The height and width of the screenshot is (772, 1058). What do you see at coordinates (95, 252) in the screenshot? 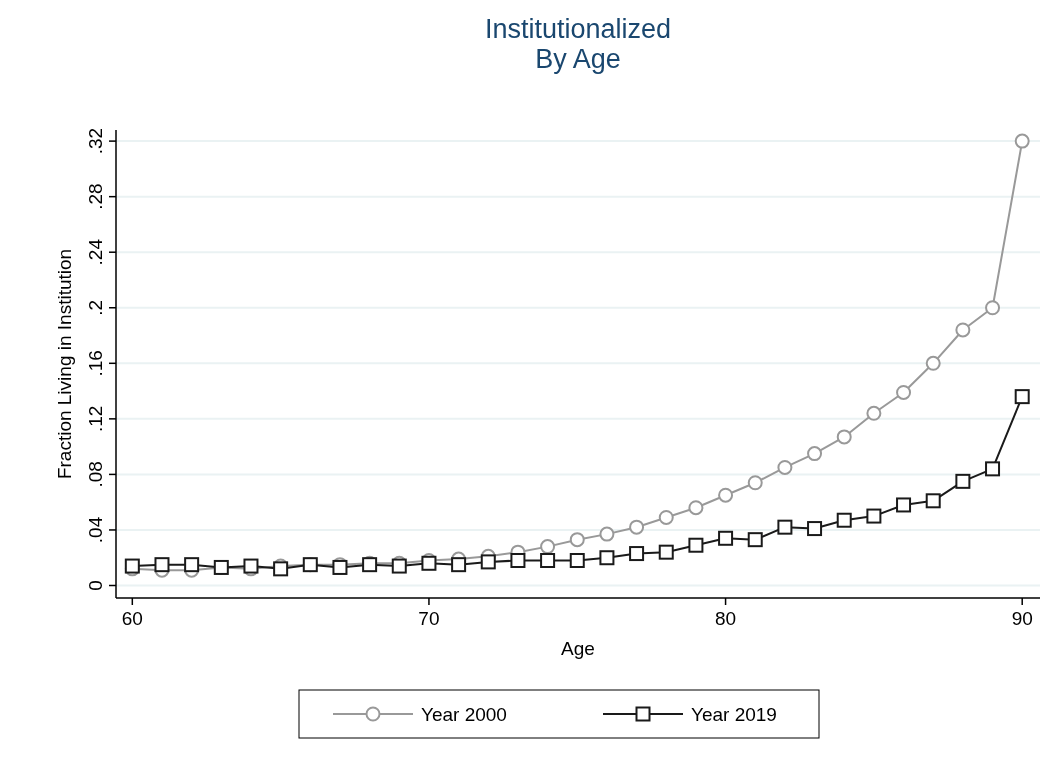
I see `y-tick-label: .24` at bounding box center [95, 252].